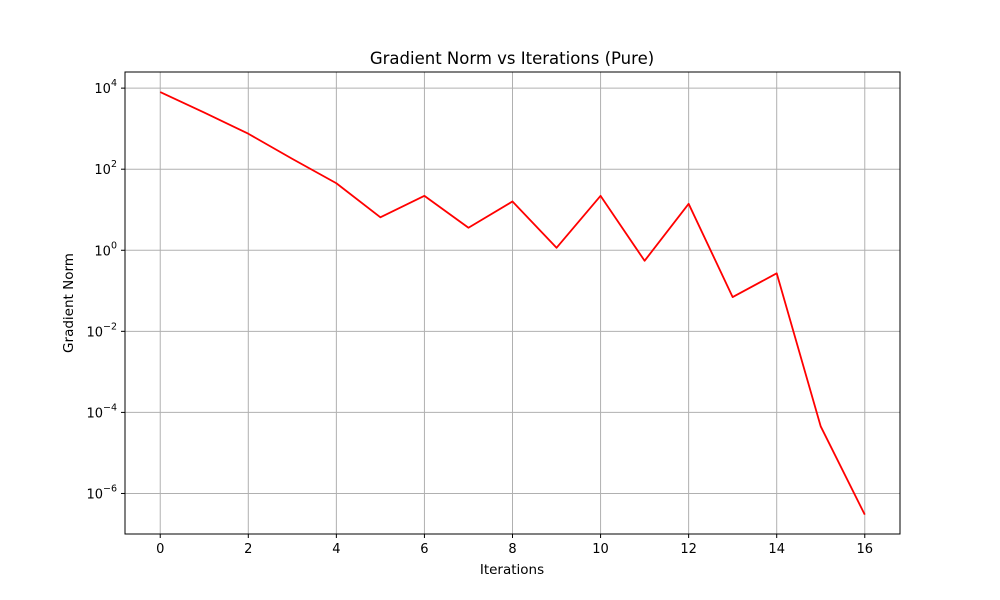 The width and height of the screenshot is (1000, 600). What do you see at coordinates (688, 549) in the screenshot?
I see `x-tick-label: 12` at bounding box center [688, 549].